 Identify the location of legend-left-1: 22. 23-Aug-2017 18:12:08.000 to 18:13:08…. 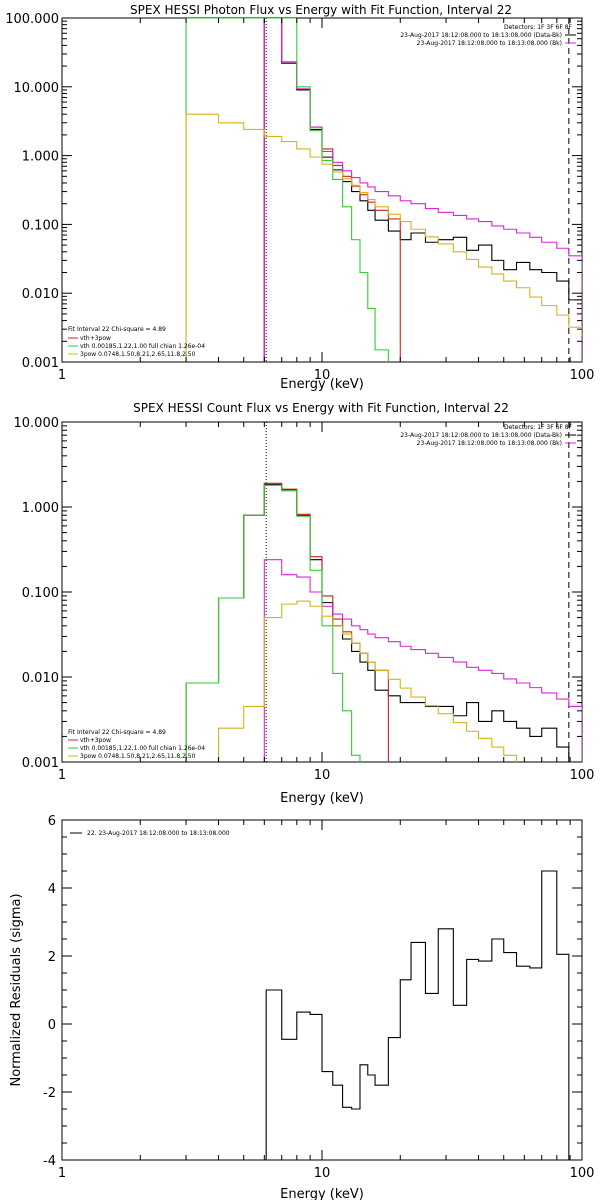
(158, 833).